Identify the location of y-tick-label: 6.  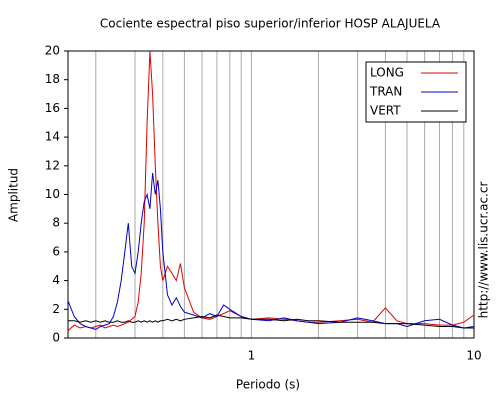
(56, 251).